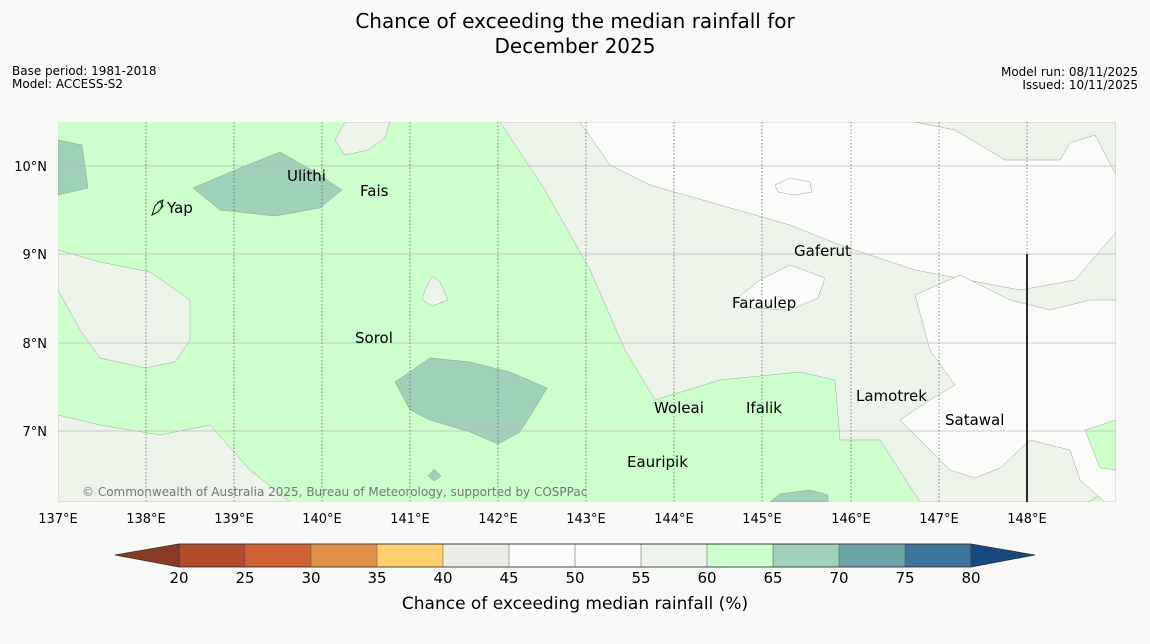 This screenshot has height=644, width=1150. Describe the element at coordinates (73, 167) in the screenshot. I see `region-65-70-northwest` at that location.